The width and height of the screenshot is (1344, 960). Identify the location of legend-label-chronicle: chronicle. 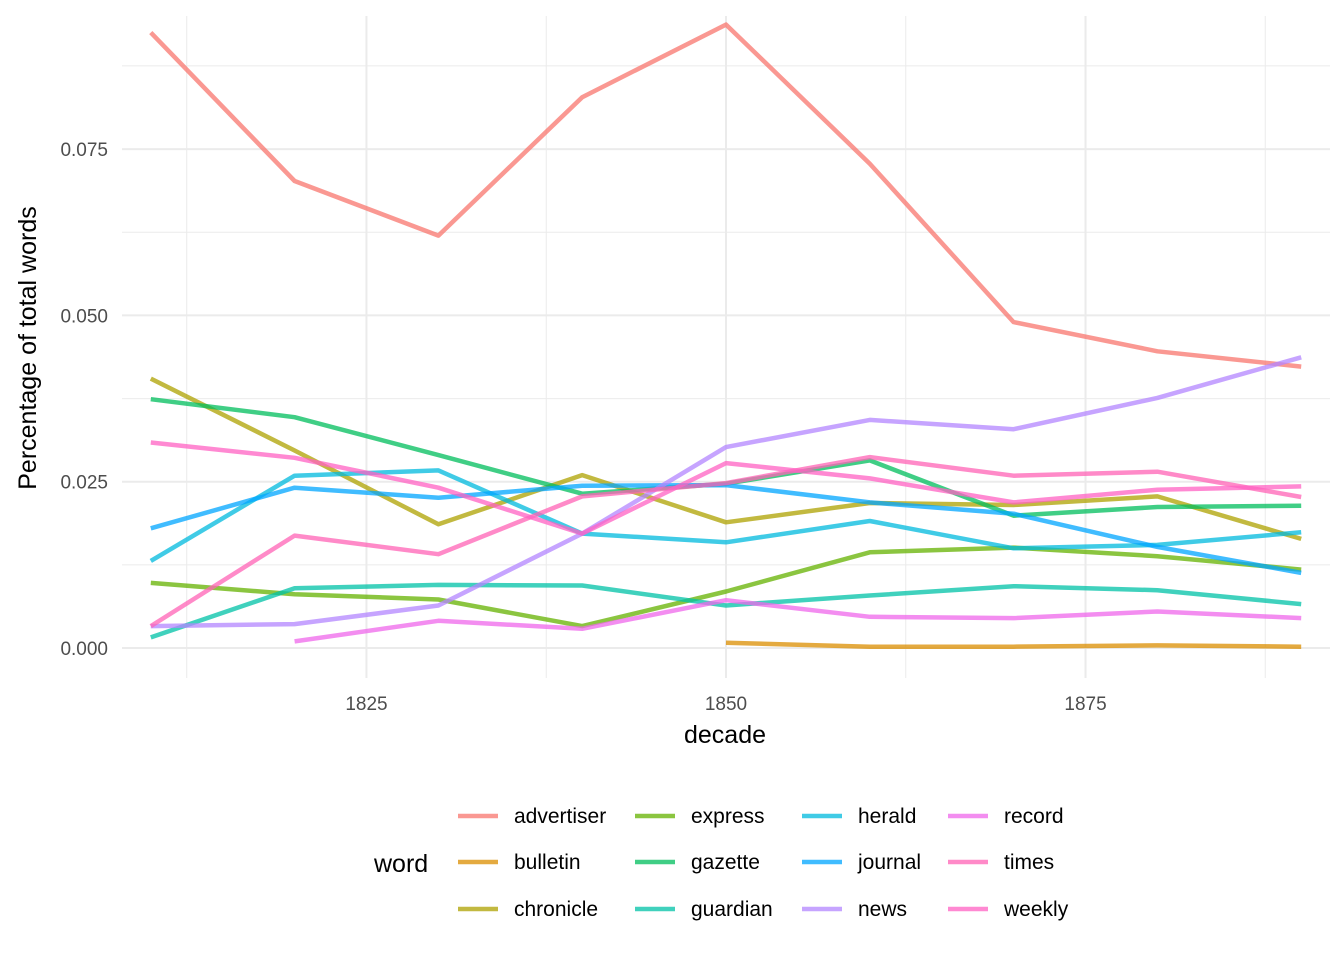
(556, 909).